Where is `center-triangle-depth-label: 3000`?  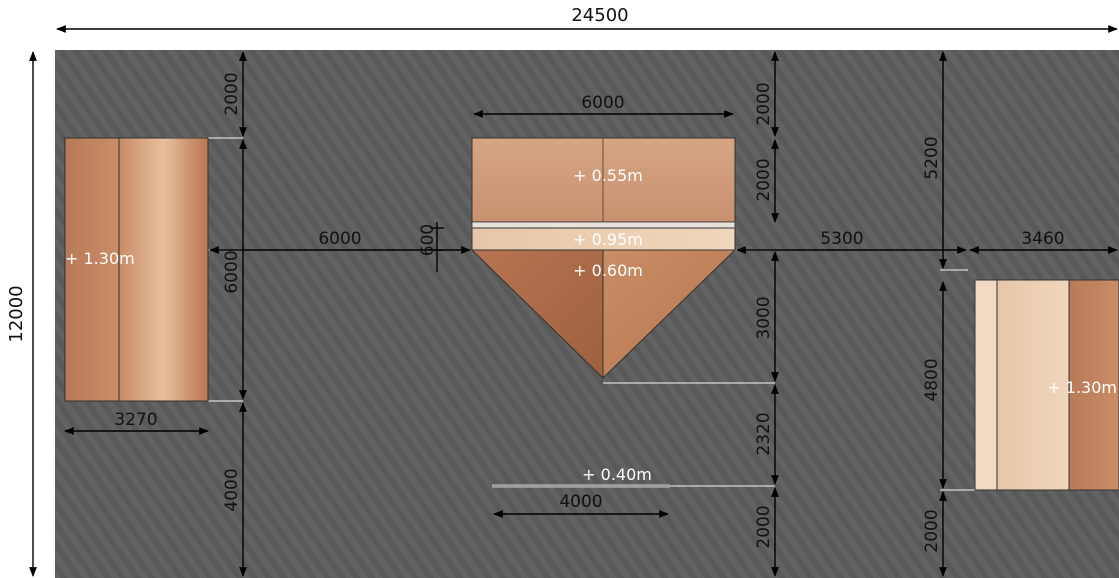 center-triangle-depth-label: 3000 is located at coordinates (764, 317).